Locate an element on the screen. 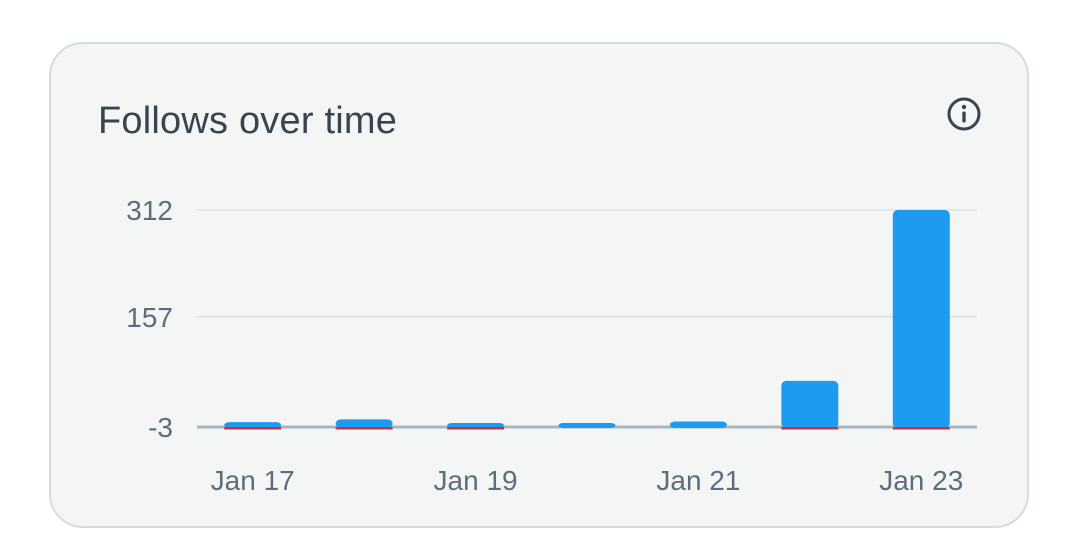  info-icon is located at coordinates (964, 114).